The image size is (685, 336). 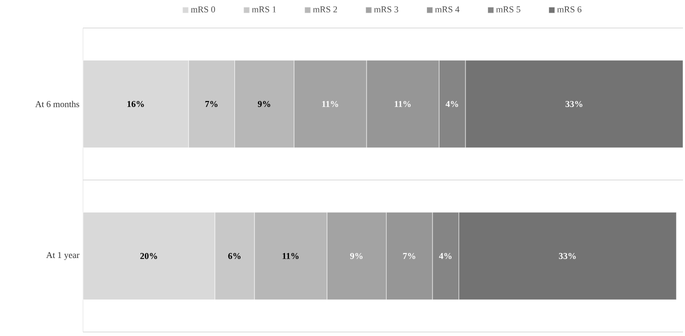 What do you see at coordinates (508, 9) in the screenshot?
I see `legend-label: mRS 5` at bounding box center [508, 9].